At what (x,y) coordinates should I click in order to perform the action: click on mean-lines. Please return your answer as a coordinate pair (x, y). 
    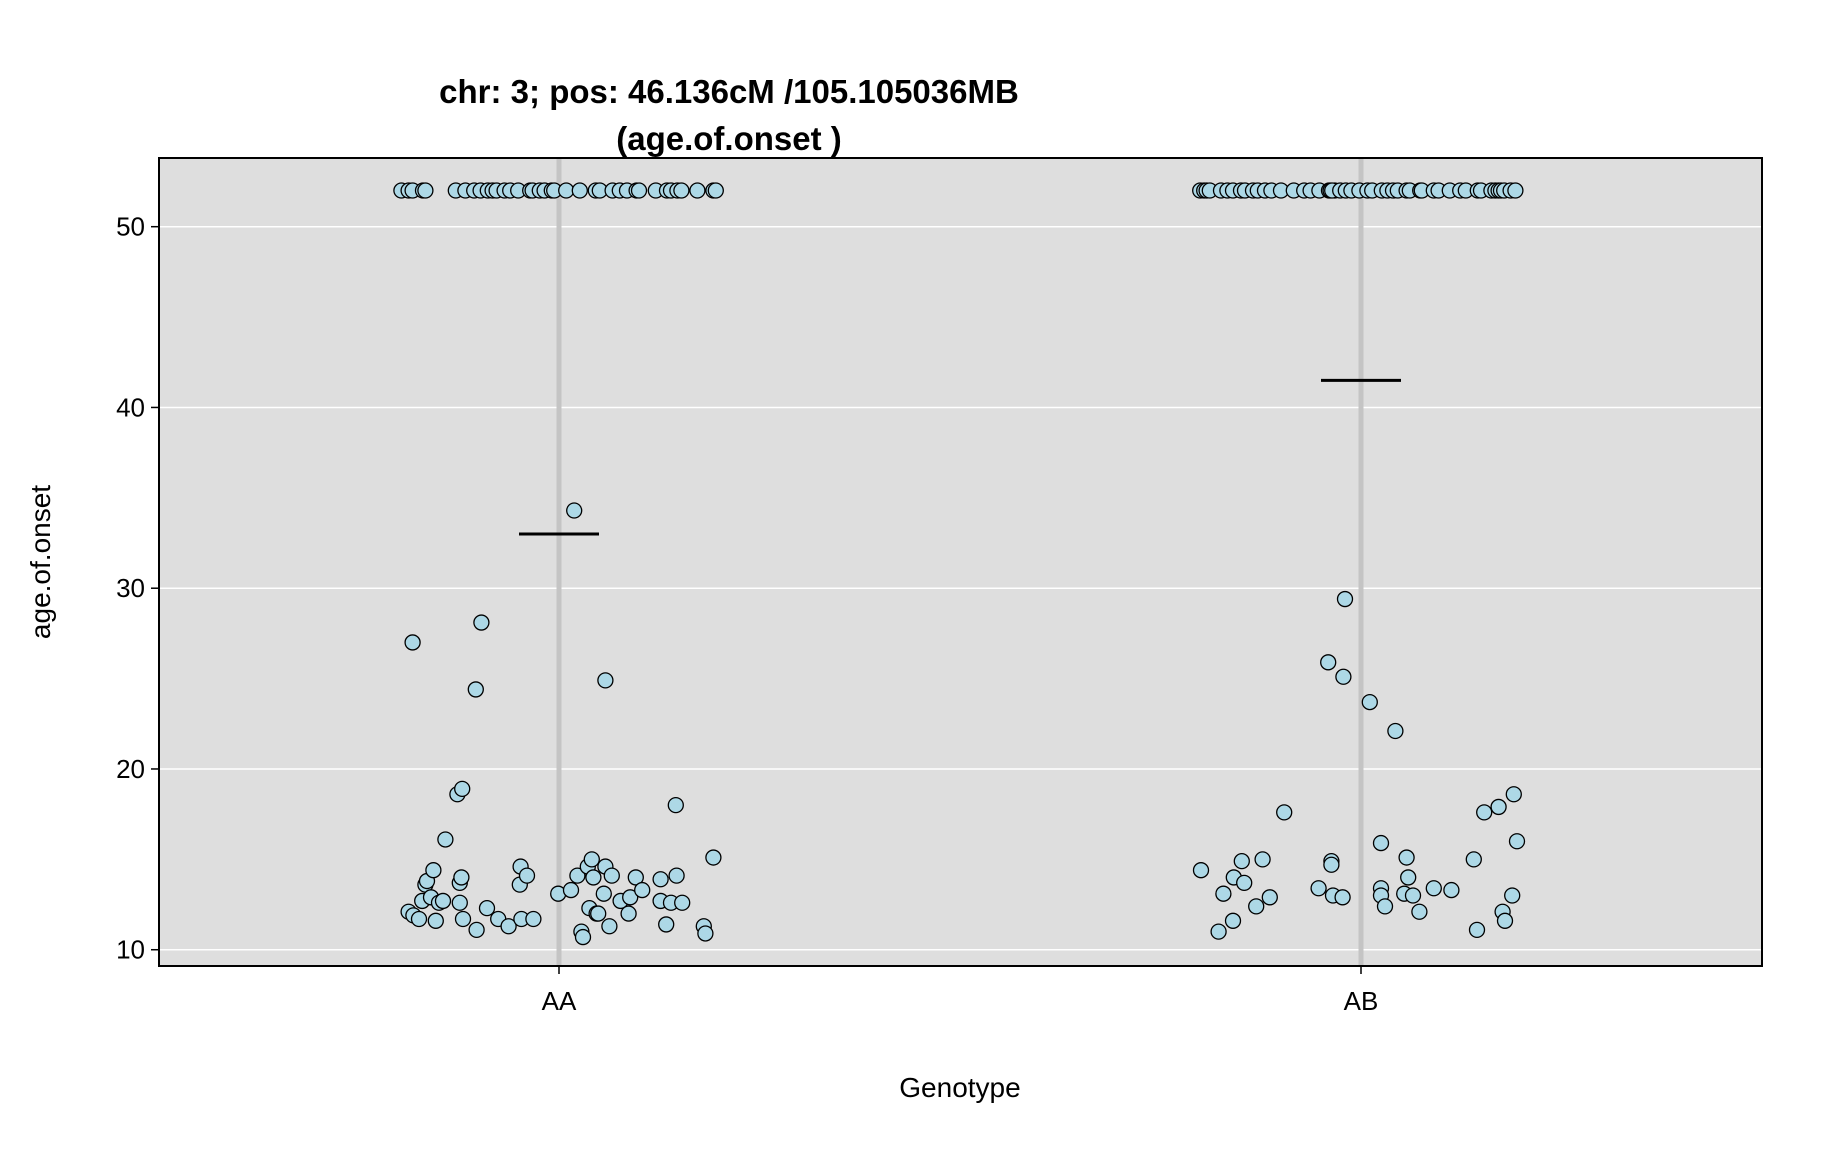
    Looking at the image, I should click on (960, 457).